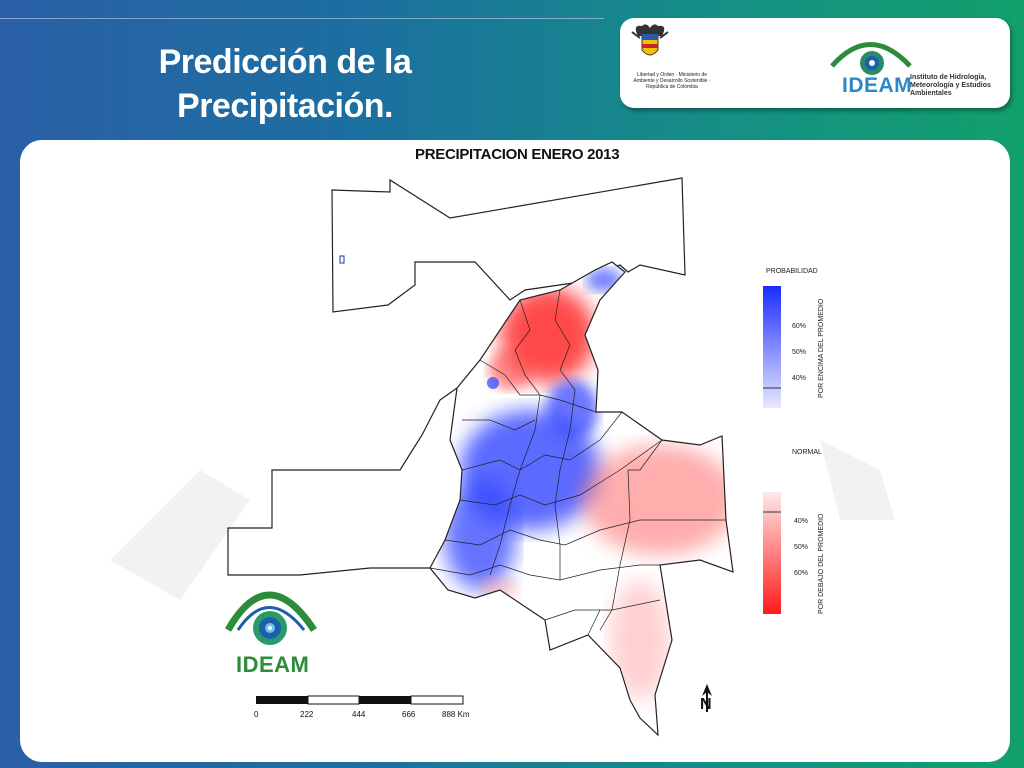  Describe the element at coordinates (180, 535) in the screenshot. I see `watermark-shape-left` at that location.